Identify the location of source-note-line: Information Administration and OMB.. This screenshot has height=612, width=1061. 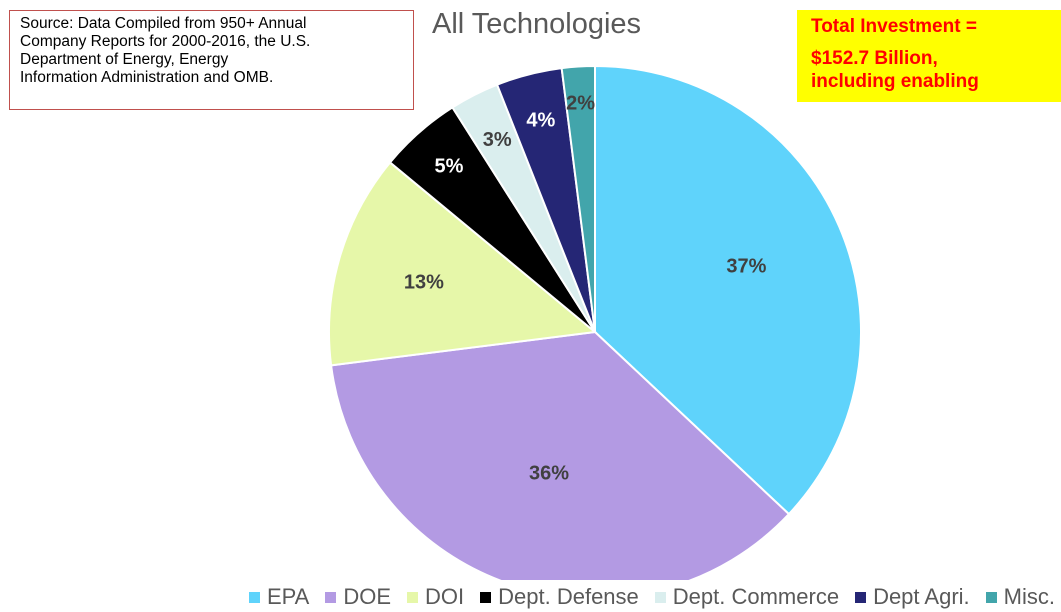
(147, 77).